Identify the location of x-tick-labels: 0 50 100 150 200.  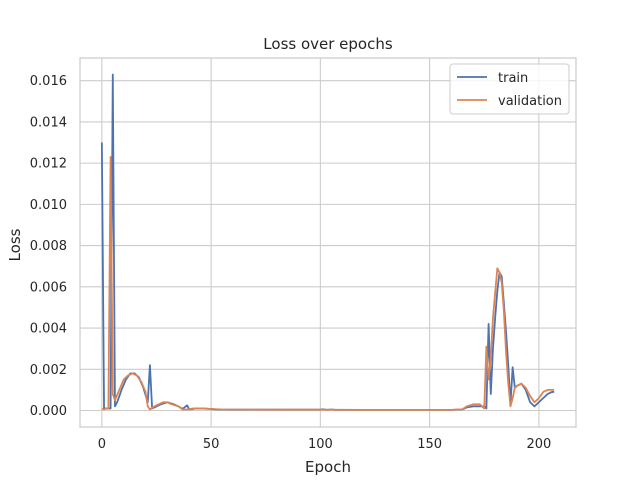
(325, 444).